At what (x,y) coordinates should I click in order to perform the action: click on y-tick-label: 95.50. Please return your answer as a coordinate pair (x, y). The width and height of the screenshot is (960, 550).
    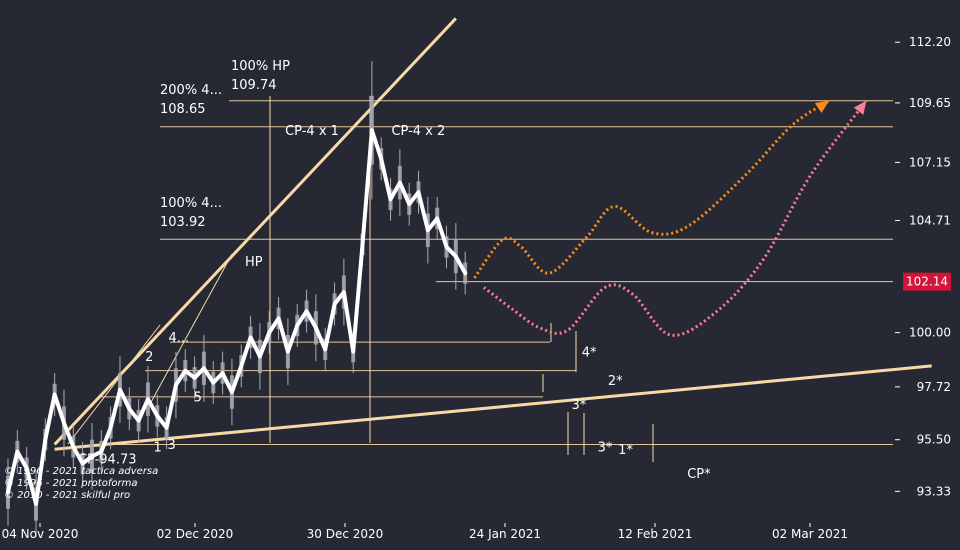
    Looking at the image, I should click on (934, 440).